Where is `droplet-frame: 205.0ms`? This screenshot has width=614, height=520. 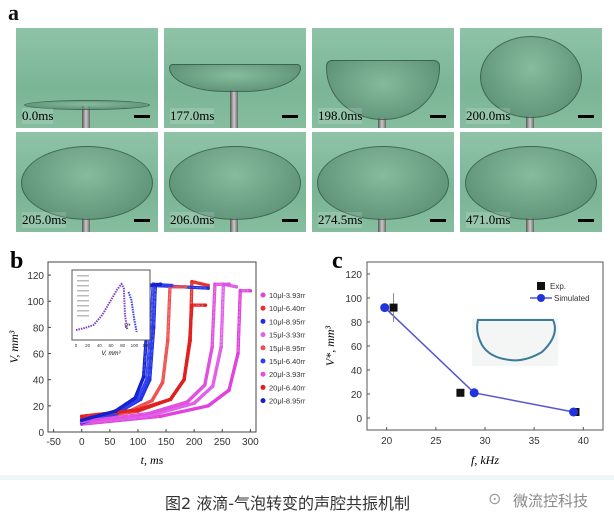 droplet-frame: 205.0ms is located at coordinates (87, 182).